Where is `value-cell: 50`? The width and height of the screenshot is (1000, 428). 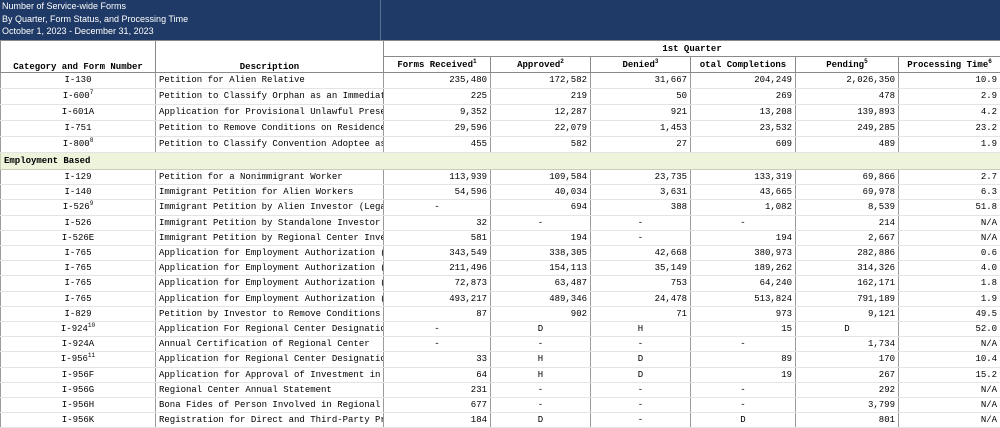
value-cell: 50 is located at coordinates (641, 97).